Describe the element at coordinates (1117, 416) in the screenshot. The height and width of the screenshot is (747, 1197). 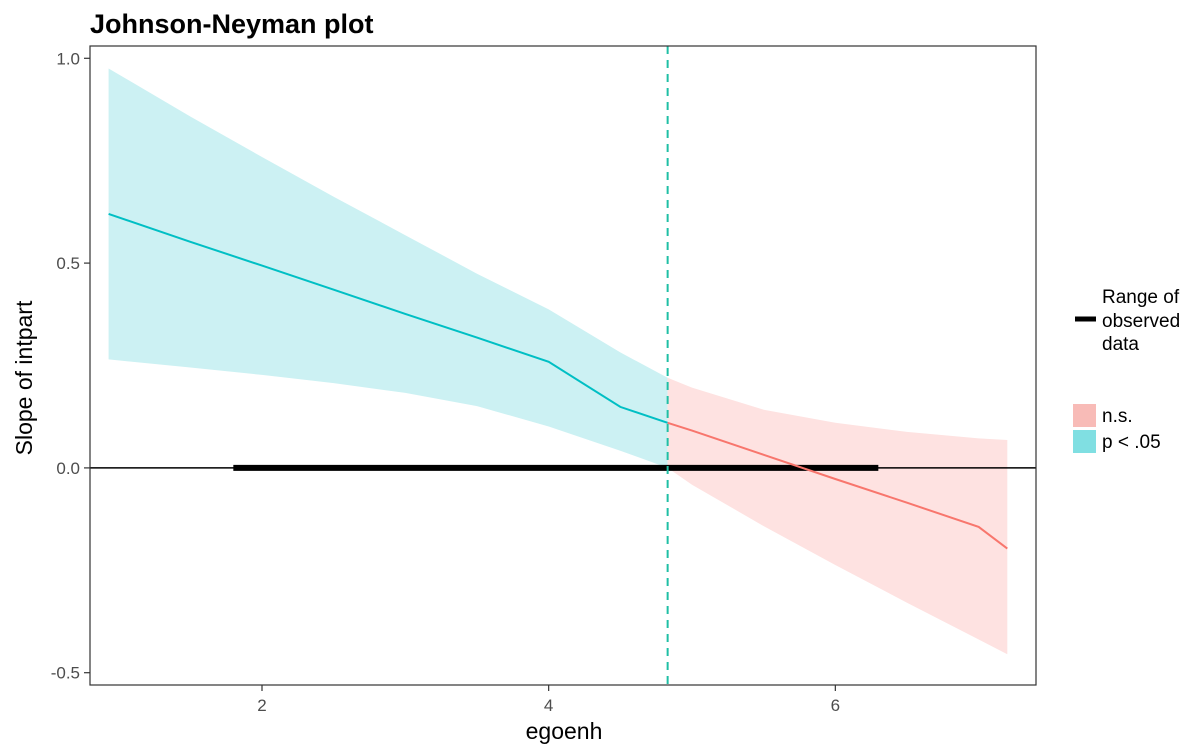
I see `legend-label-ns: n.s.` at that location.